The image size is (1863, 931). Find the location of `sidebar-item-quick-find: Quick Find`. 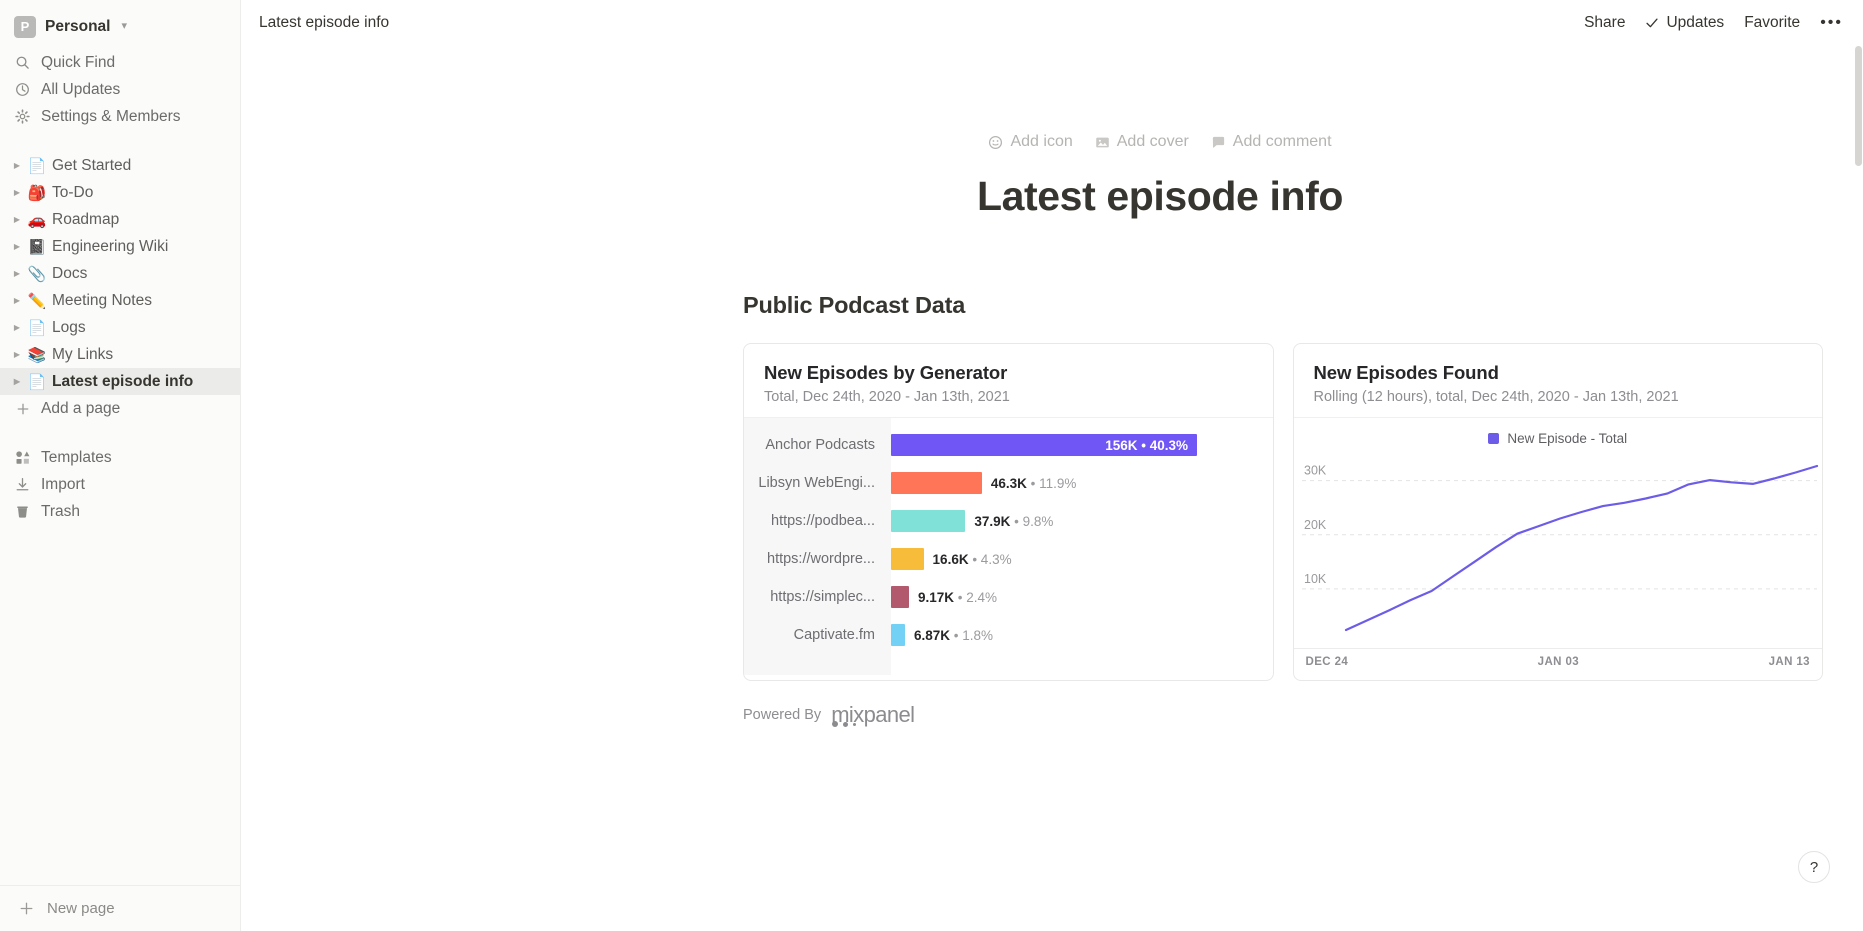

sidebar-item-quick-find: Quick Find is located at coordinates (120, 62).